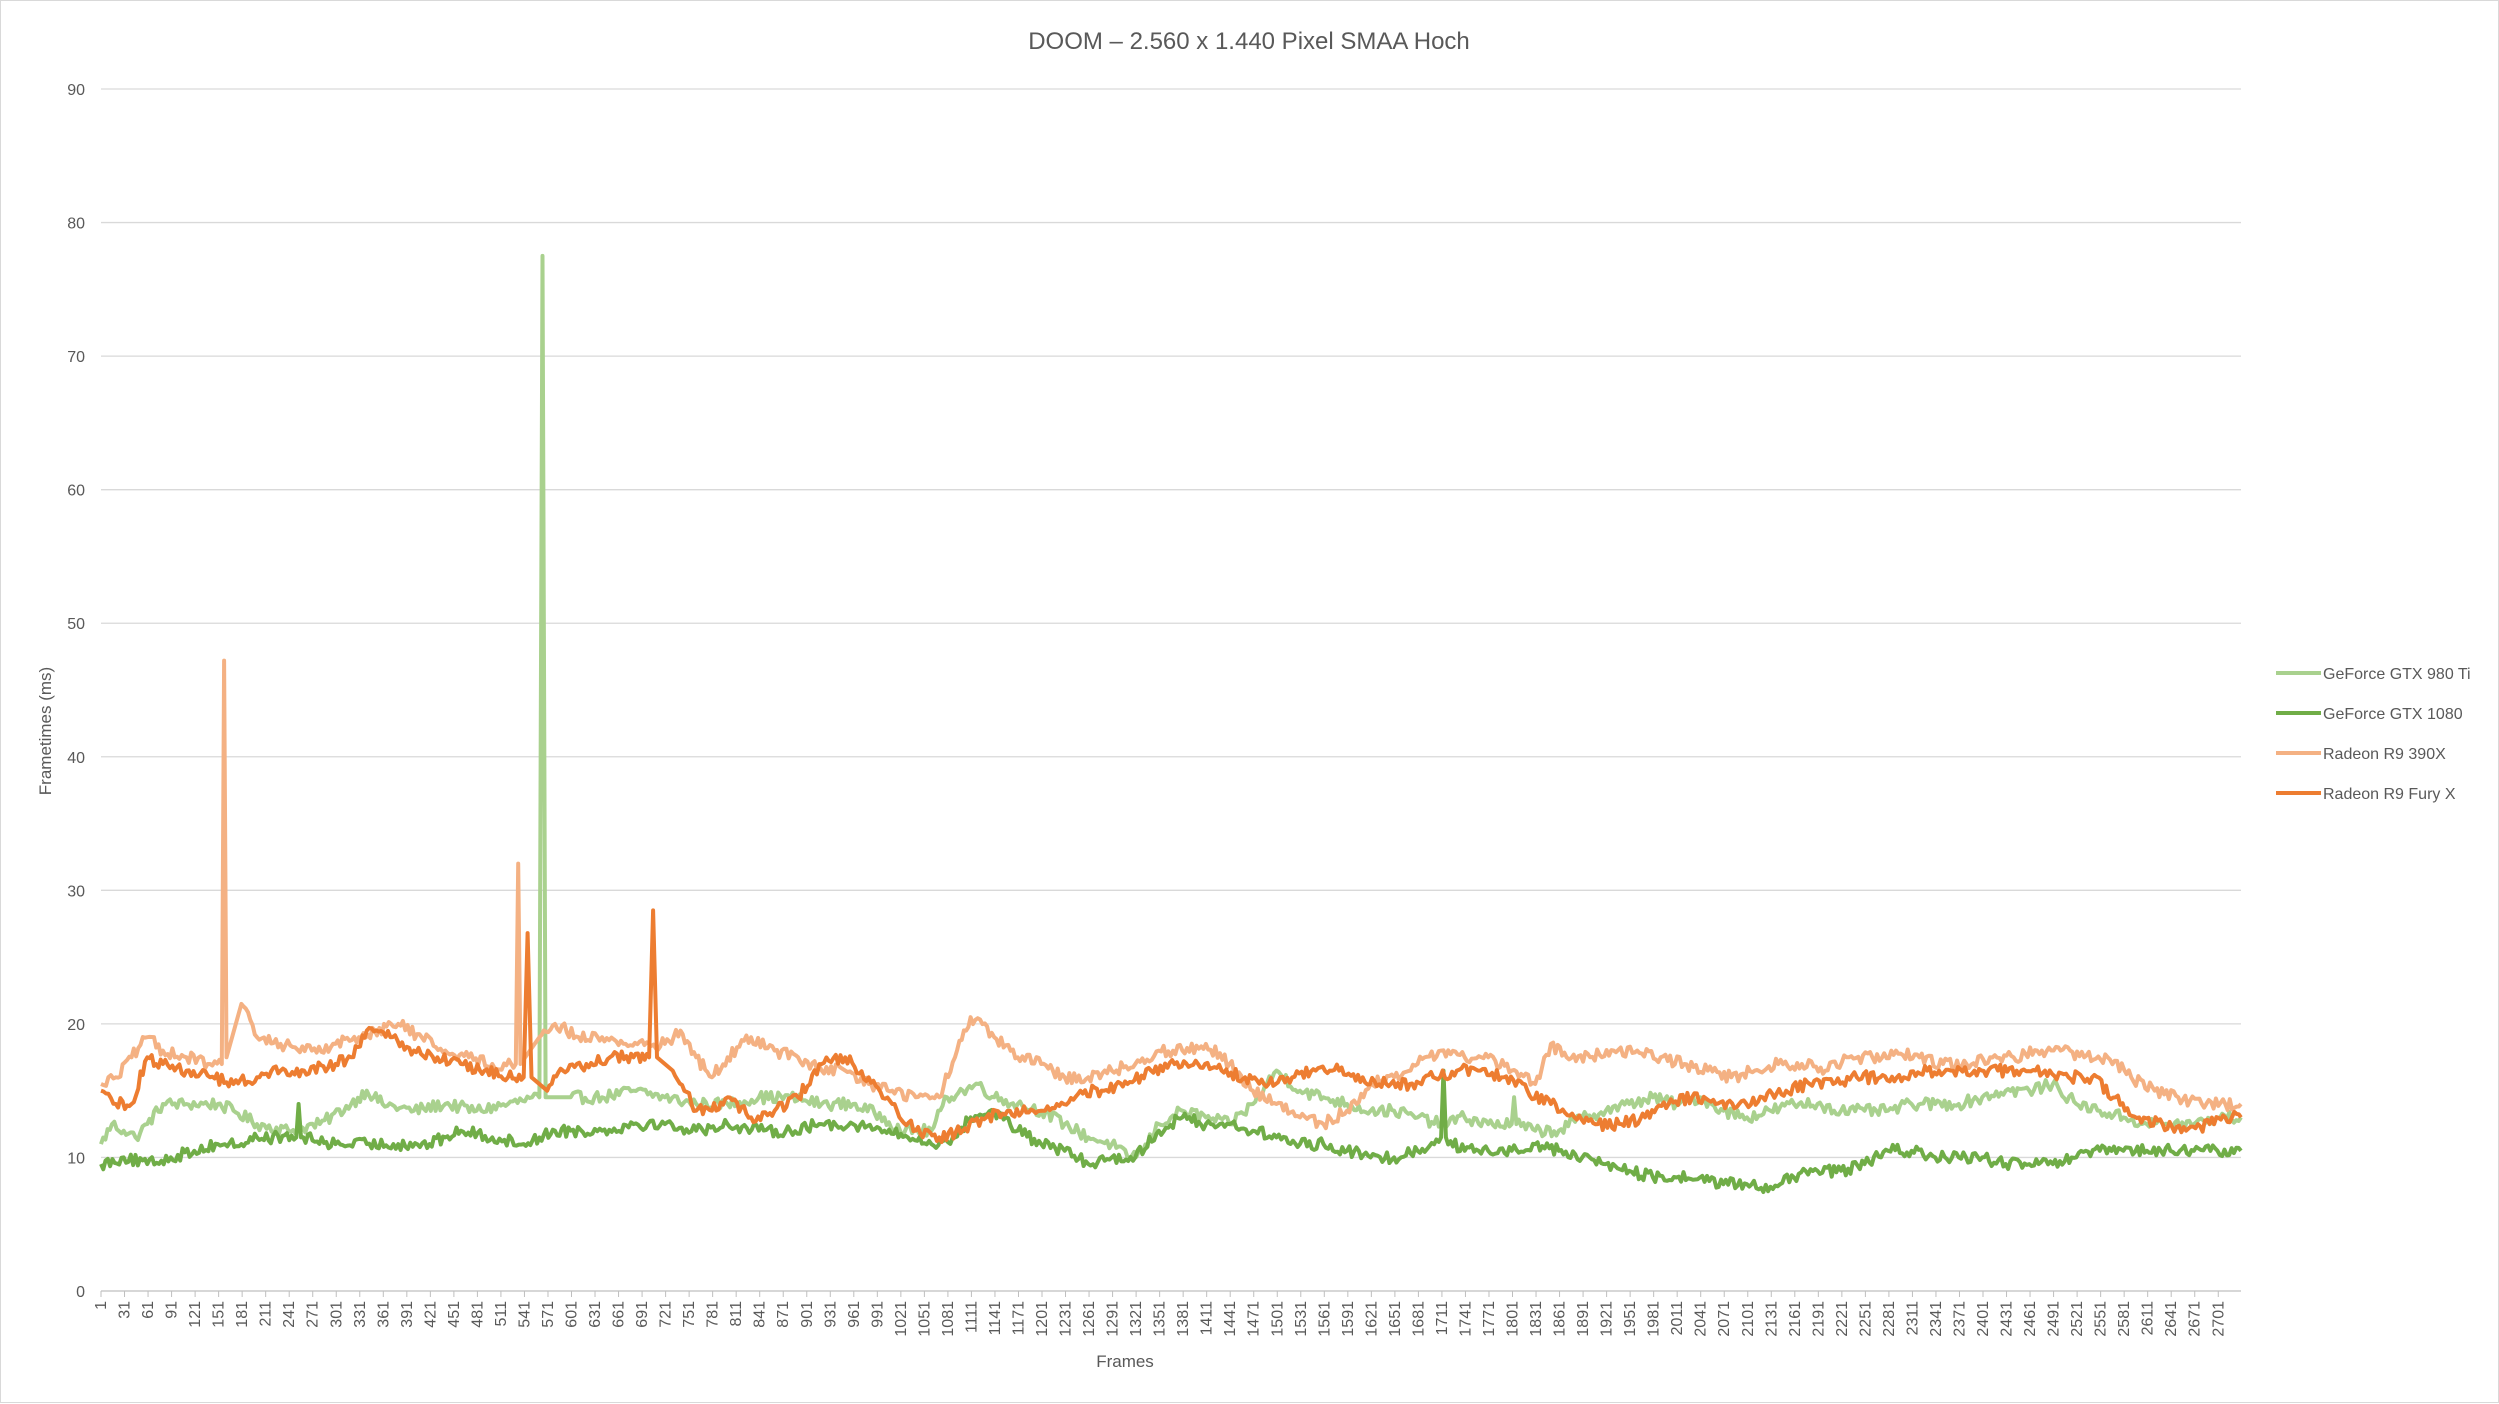  I want to click on x-tick-label: 301, so click(336, 1314).